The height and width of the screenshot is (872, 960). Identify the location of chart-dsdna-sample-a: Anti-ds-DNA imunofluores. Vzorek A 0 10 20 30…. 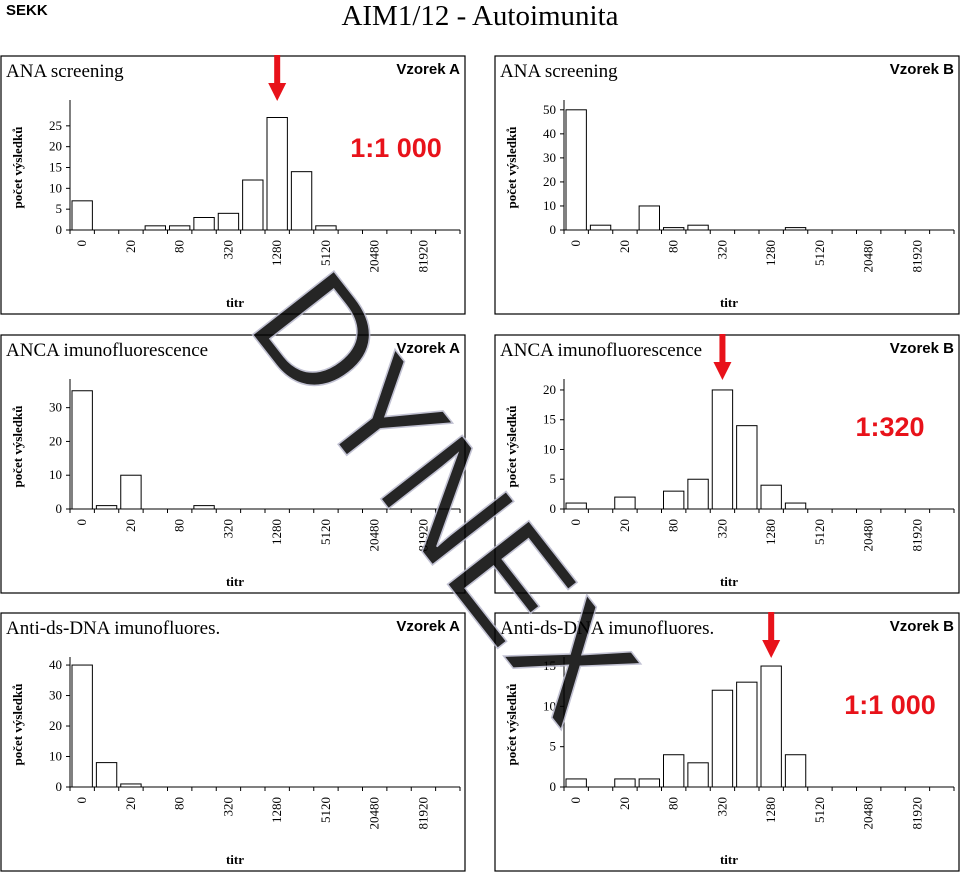
(233, 742).